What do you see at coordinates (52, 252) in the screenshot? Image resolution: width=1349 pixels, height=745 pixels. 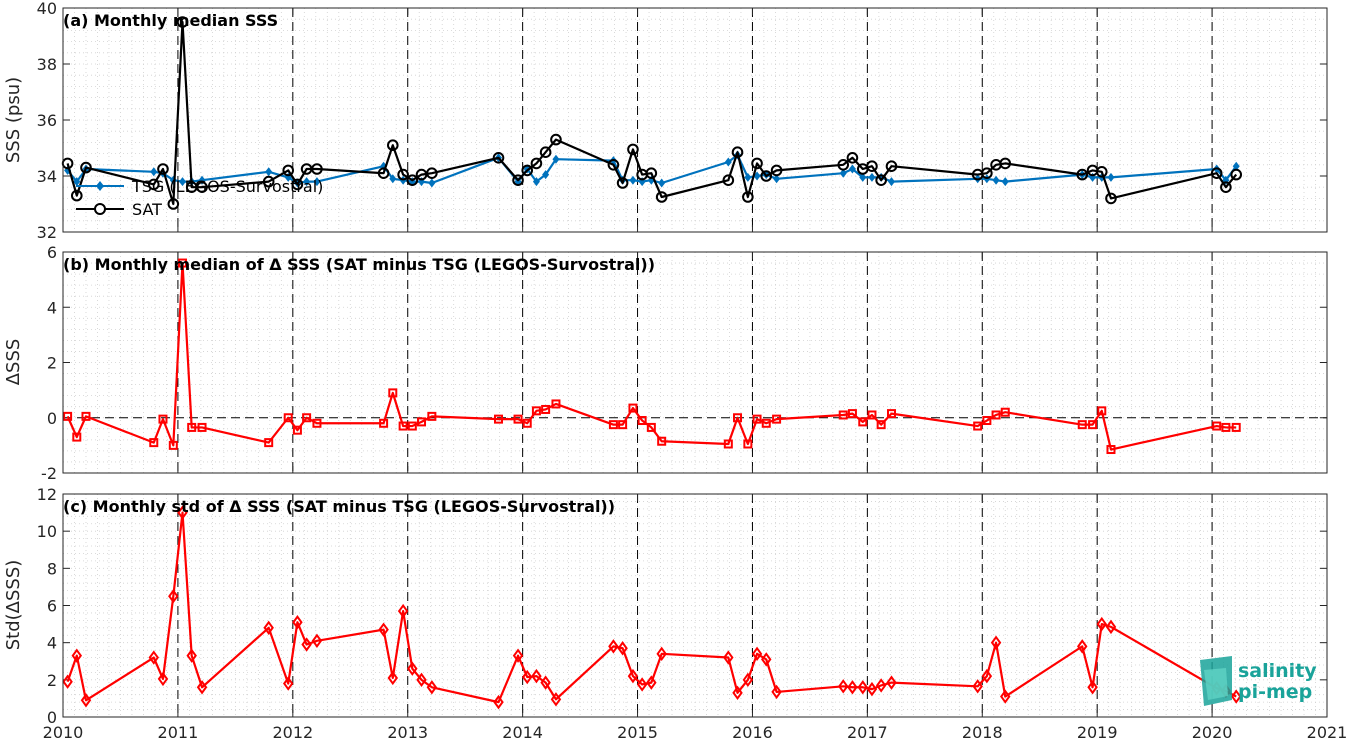 I see `y-tick-label: 6` at bounding box center [52, 252].